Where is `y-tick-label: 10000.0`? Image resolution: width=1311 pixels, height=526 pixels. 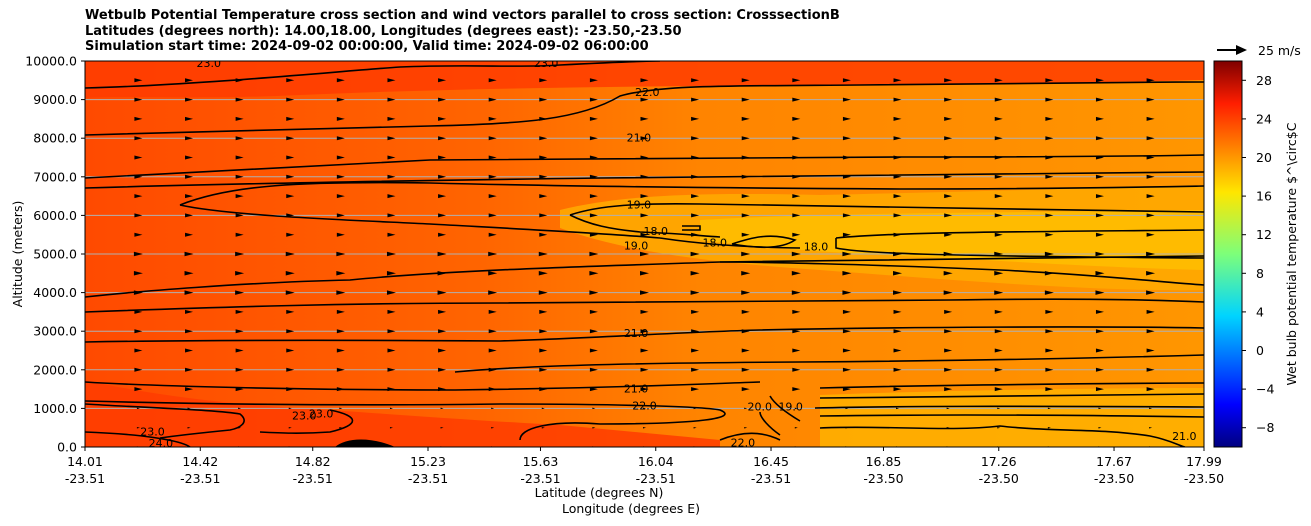 y-tick-label: 10000.0 is located at coordinates (51, 61).